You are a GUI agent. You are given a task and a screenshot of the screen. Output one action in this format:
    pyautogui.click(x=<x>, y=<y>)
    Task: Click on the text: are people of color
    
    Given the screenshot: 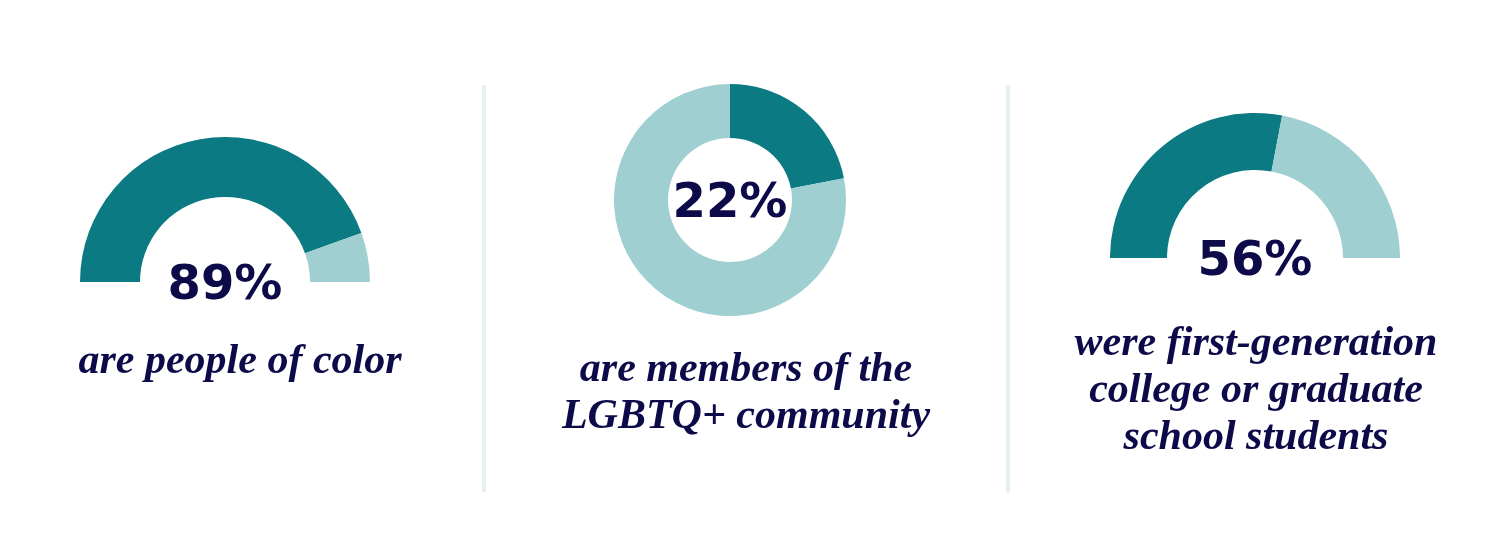 What is the action you would take?
    pyautogui.click(x=240, y=358)
    